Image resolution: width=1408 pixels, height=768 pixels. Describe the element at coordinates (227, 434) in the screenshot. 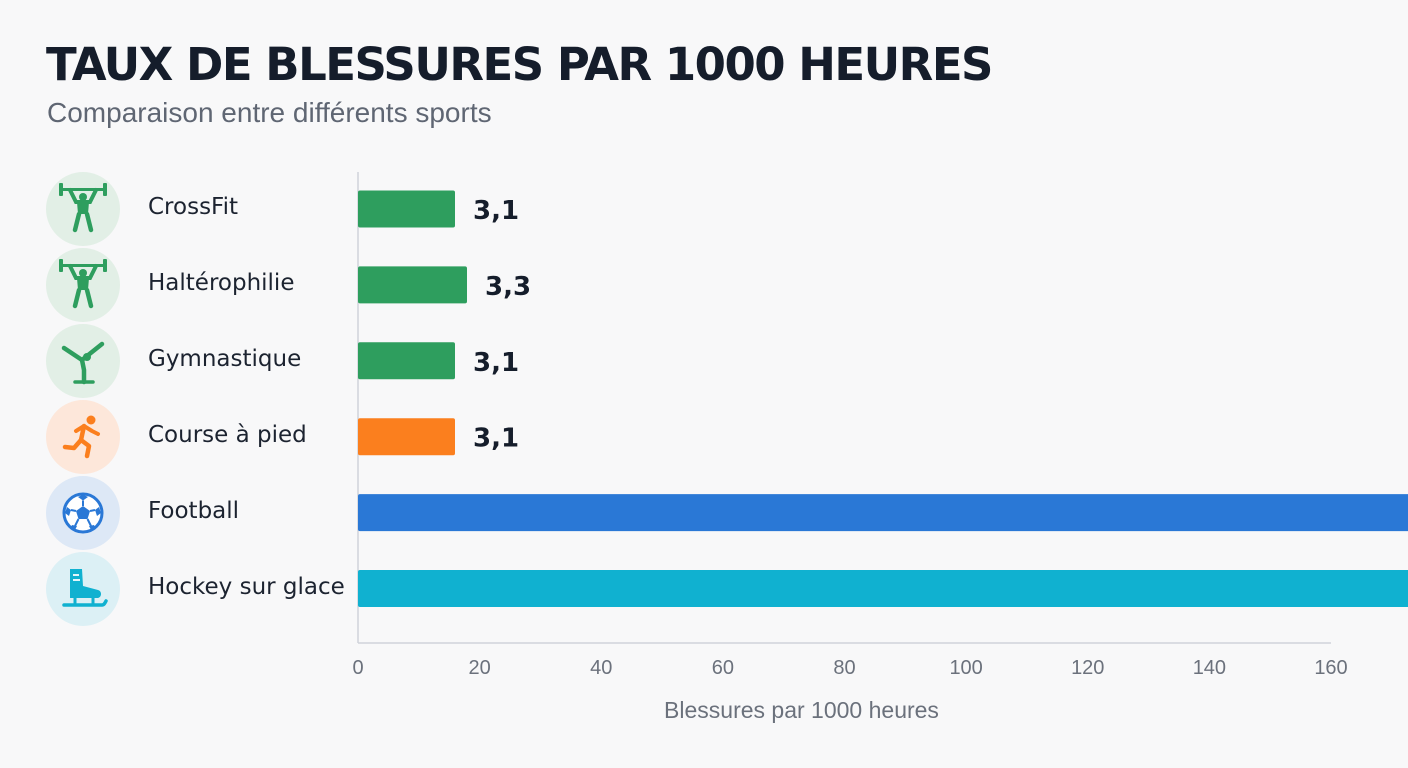

I see `category-label: Course à pied` at that location.